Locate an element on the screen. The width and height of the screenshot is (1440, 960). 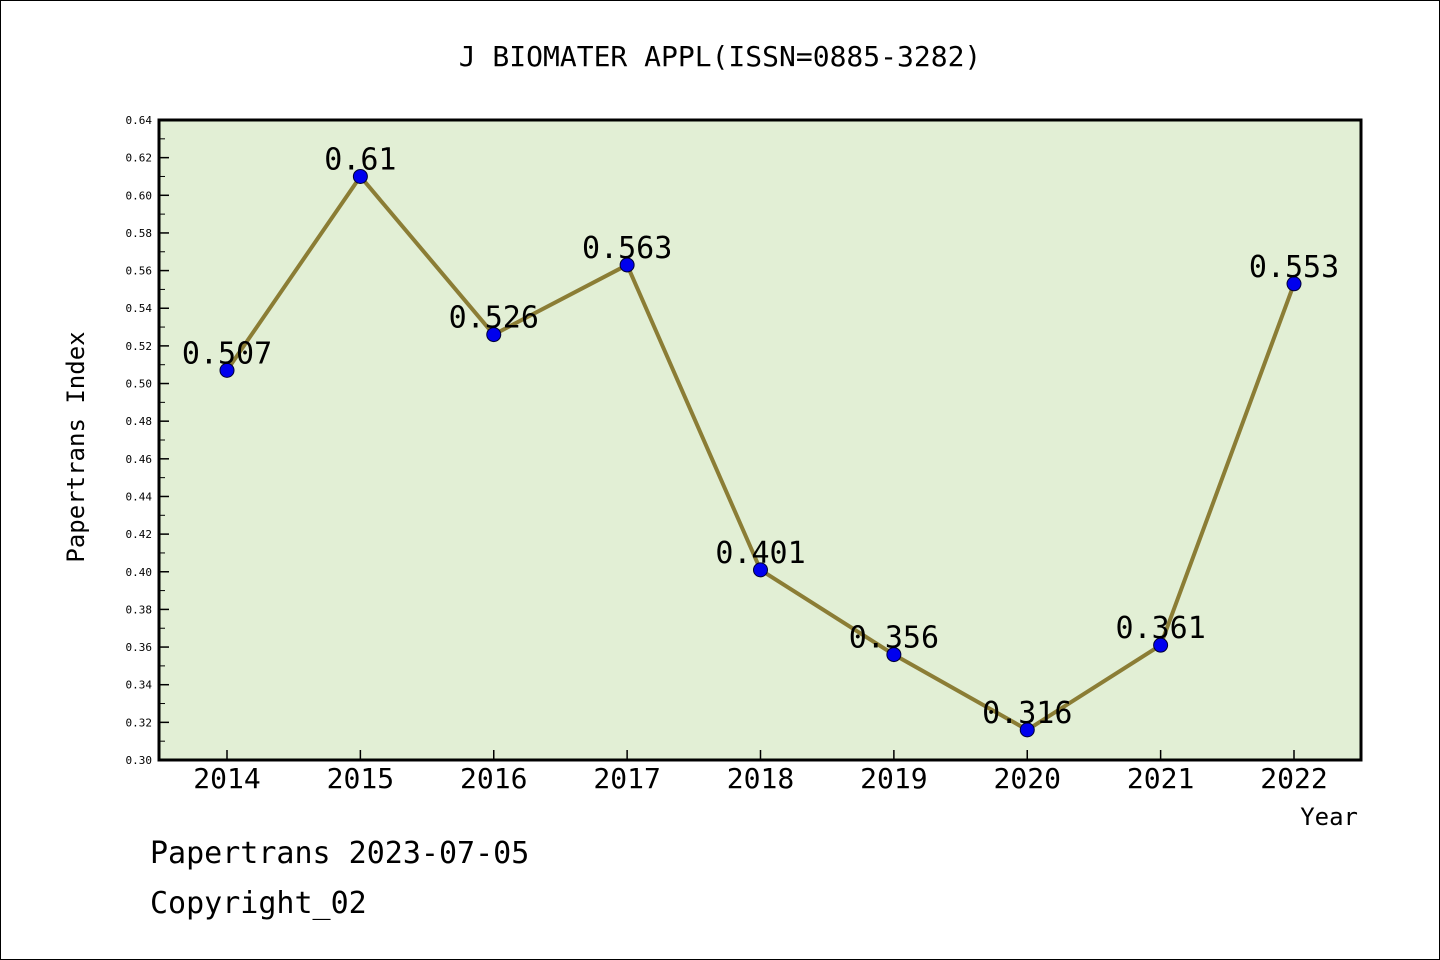
data-label: 0.401 is located at coordinates (760, 553).